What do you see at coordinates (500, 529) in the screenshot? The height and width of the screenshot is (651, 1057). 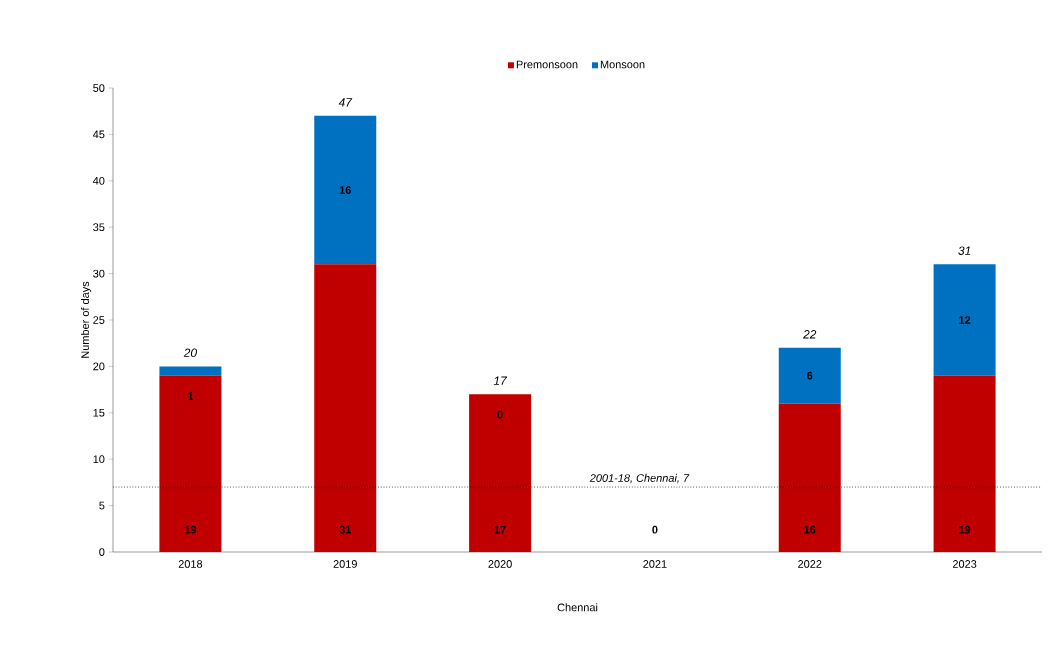 I see `data-label: 17` at bounding box center [500, 529].